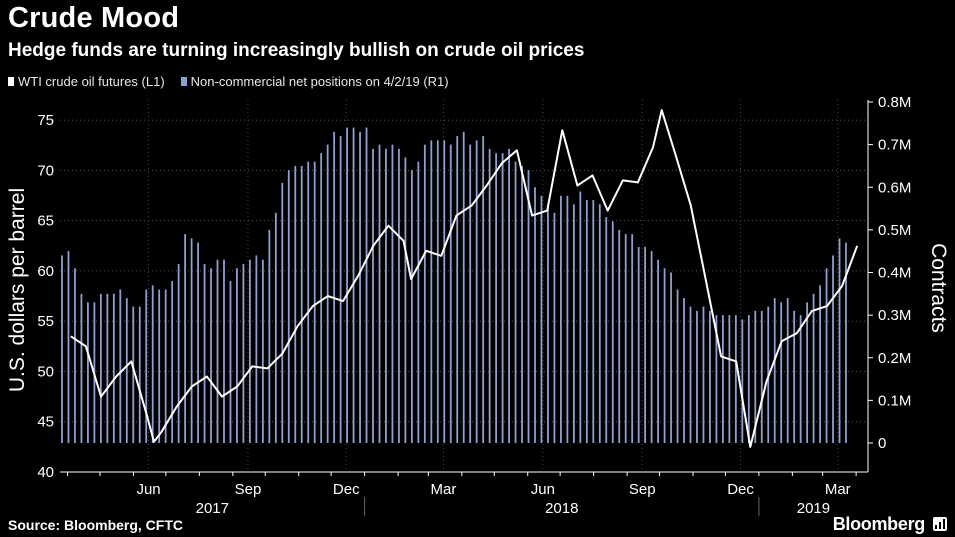  Describe the element at coordinates (894, 230) in the screenshot. I see `y-right-tick-label: 0.5M` at that location.